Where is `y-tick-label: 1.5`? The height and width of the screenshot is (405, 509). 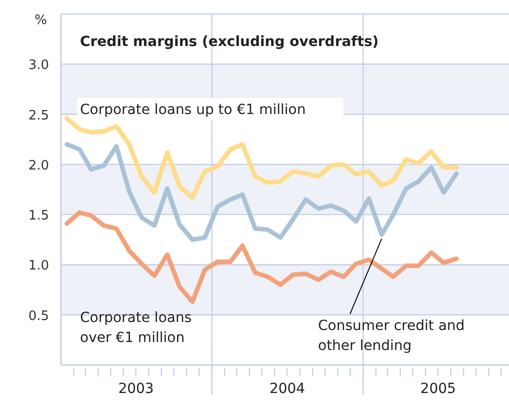 y-tick-label: 1.5 is located at coordinates (38, 216).